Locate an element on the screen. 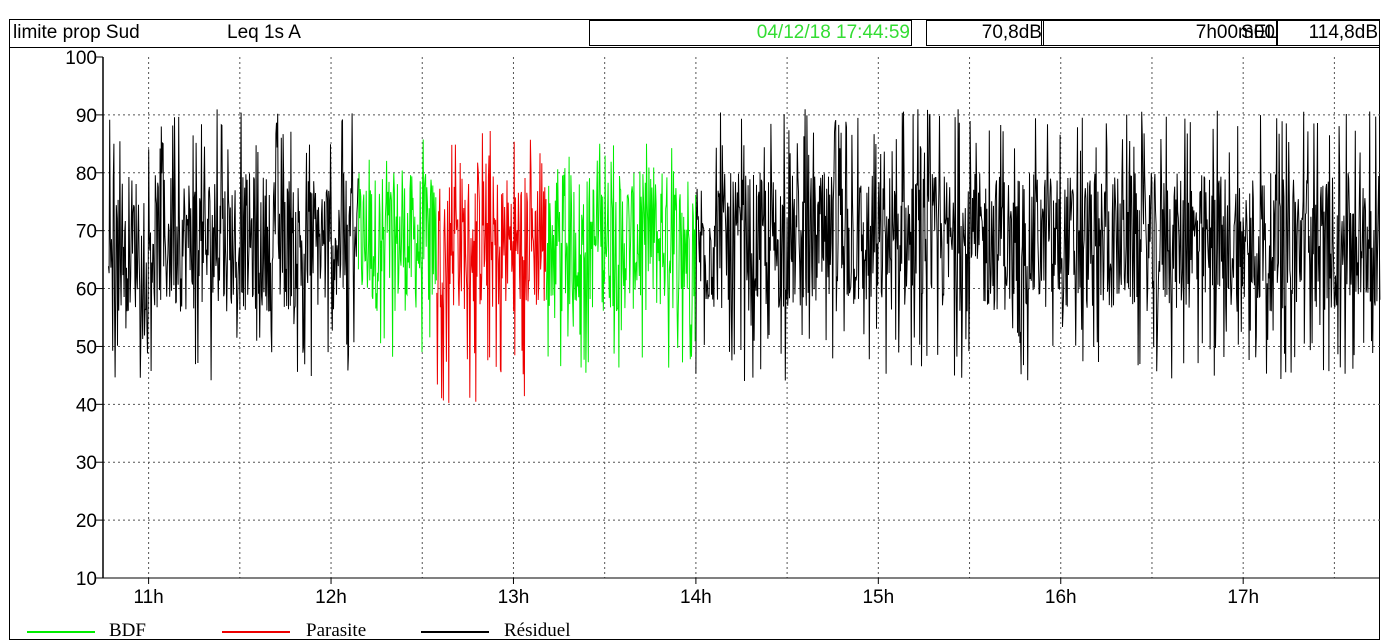 Image resolution: width=1382 pixels, height=642 pixels. y-tick-label: 90 is located at coordinates (86, 116).